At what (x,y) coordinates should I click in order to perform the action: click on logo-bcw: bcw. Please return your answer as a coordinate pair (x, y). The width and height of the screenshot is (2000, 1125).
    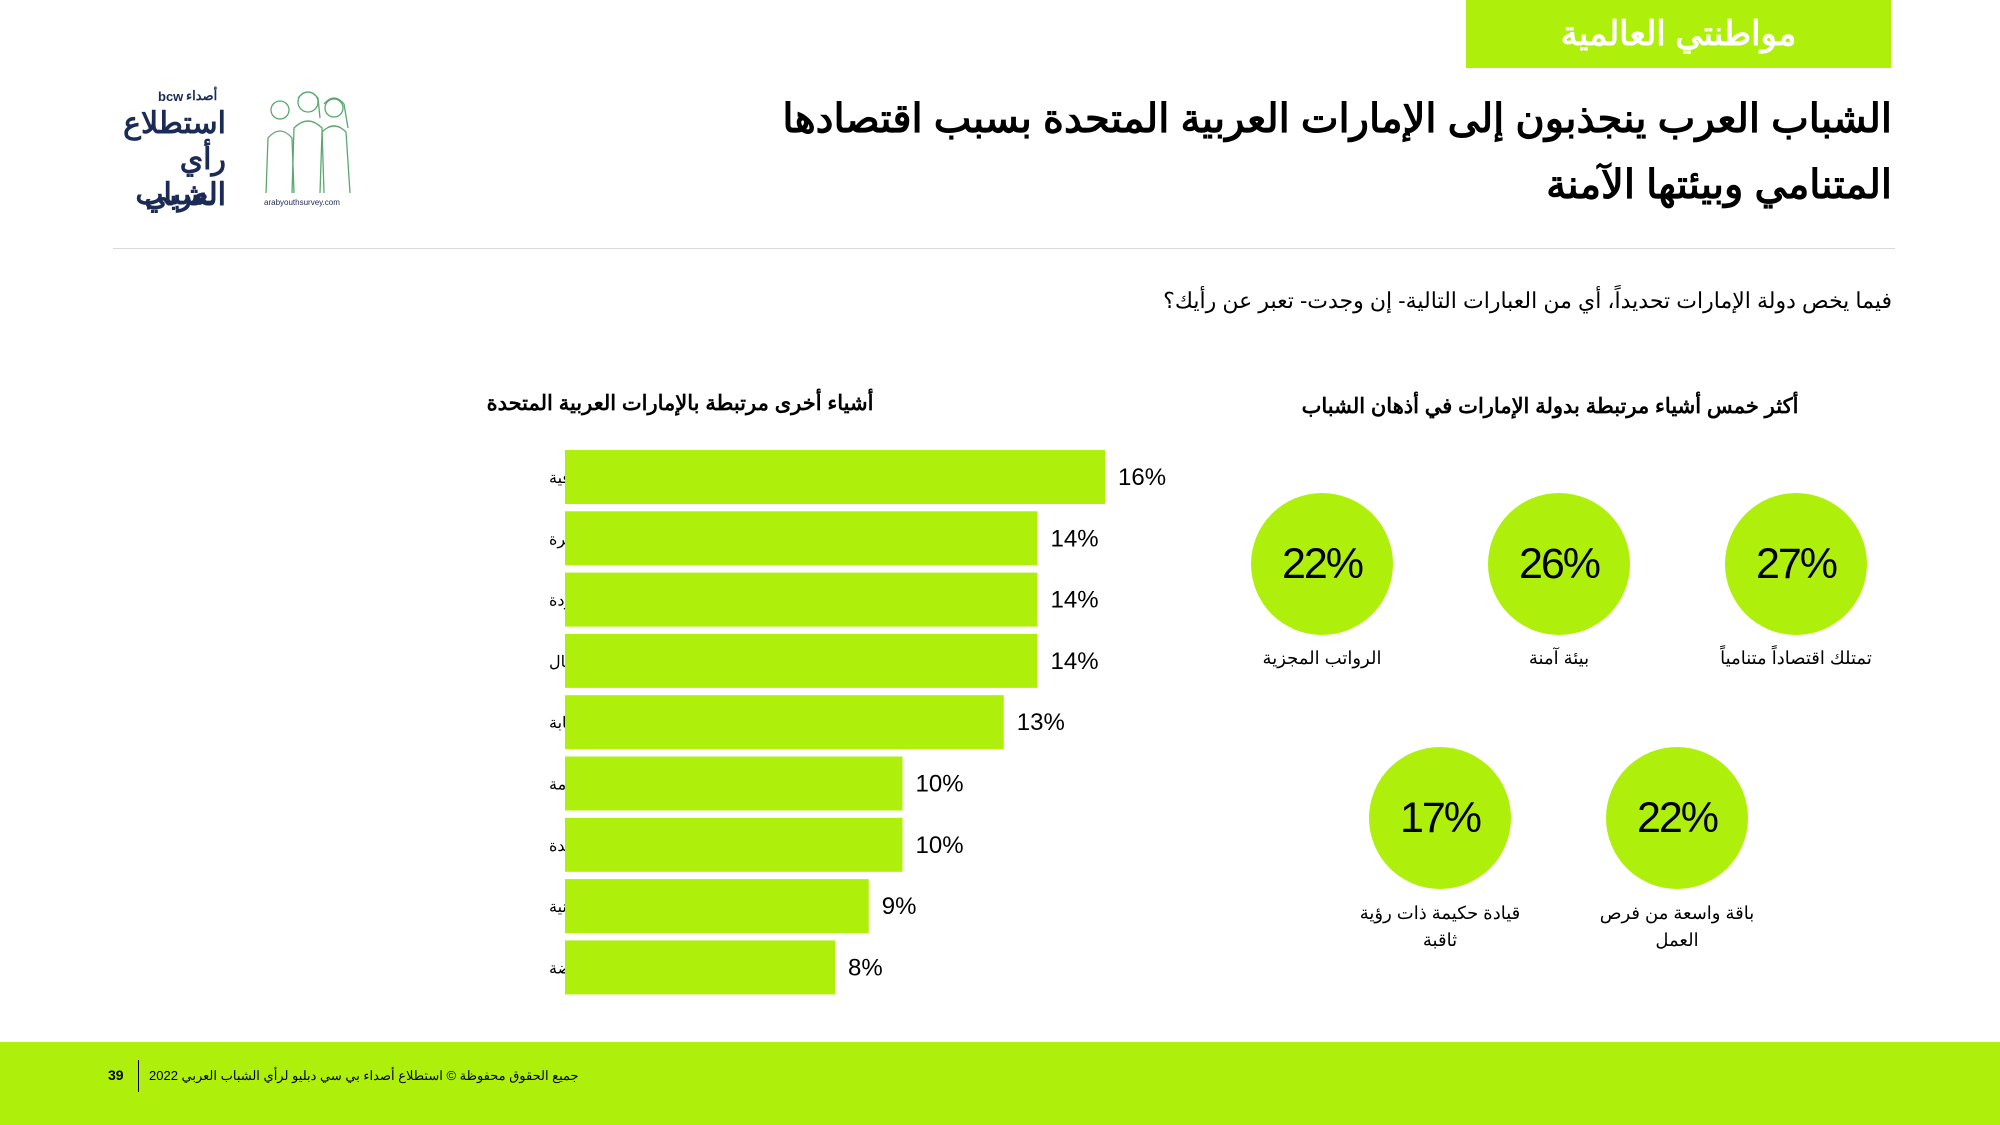
    Looking at the image, I should click on (171, 96).